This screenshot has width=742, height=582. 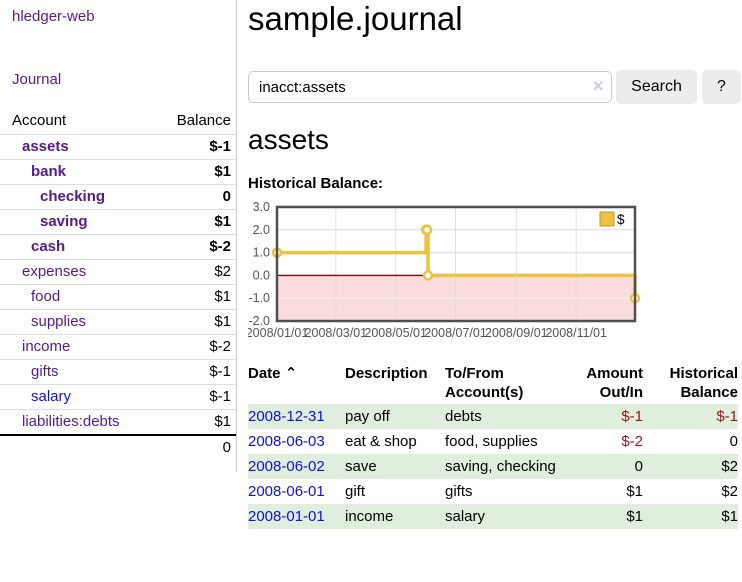 I want to click on table-row: liabilities:debts $1, so click(x=118, y=422).